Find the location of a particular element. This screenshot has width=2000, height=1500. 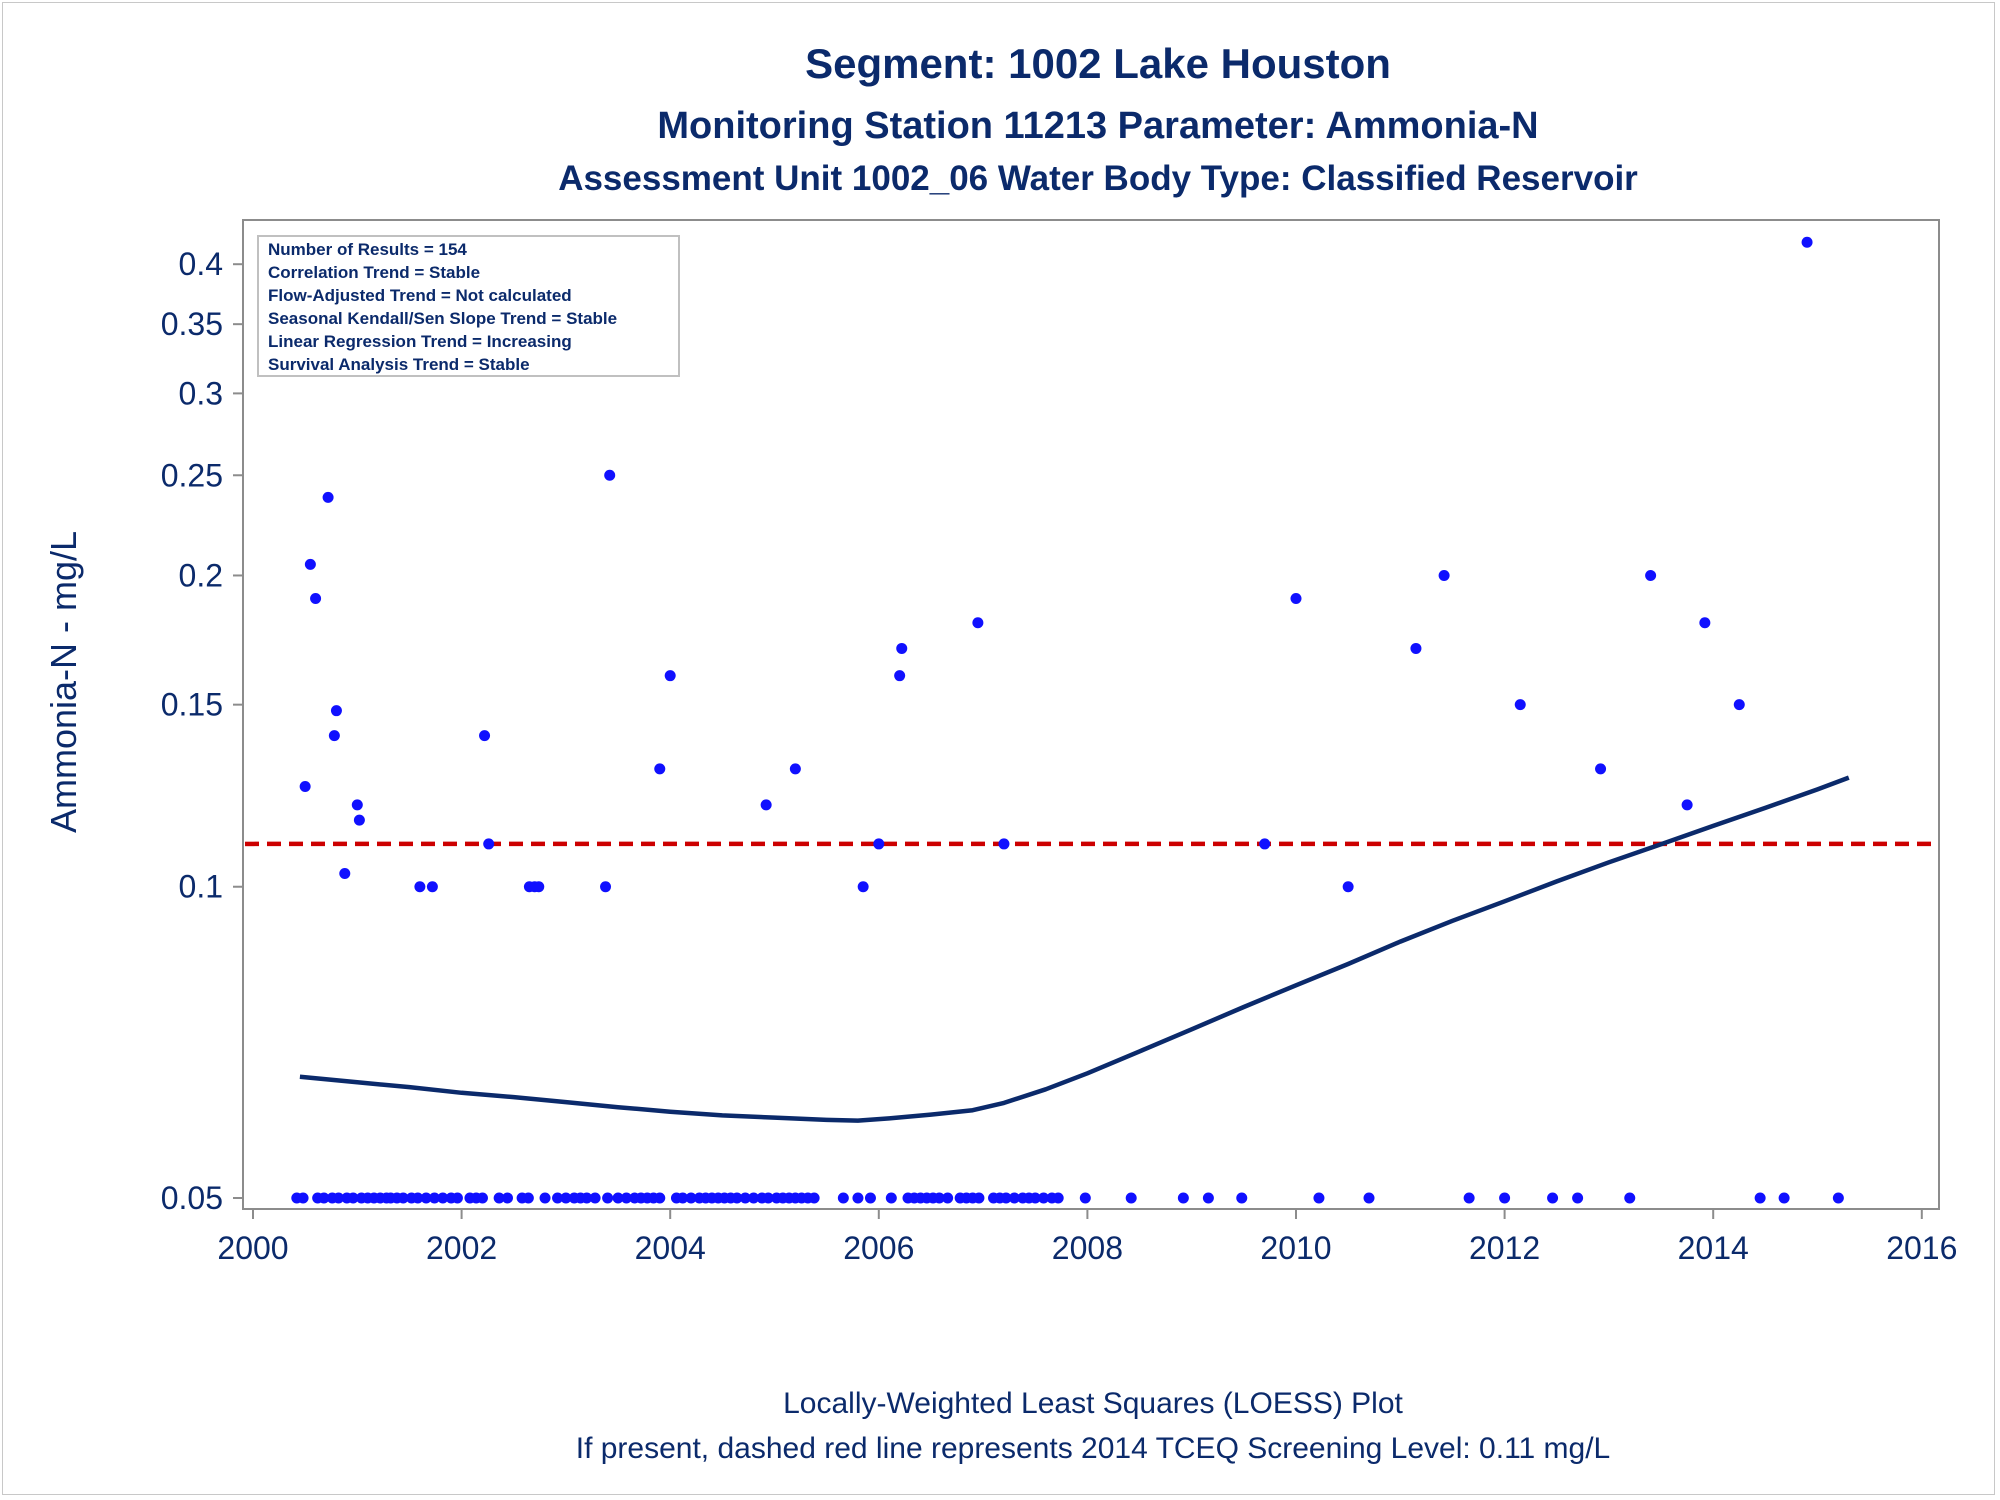

y-axis-label: Ammonia-N - mg/L is located at coordinates (63, 682).